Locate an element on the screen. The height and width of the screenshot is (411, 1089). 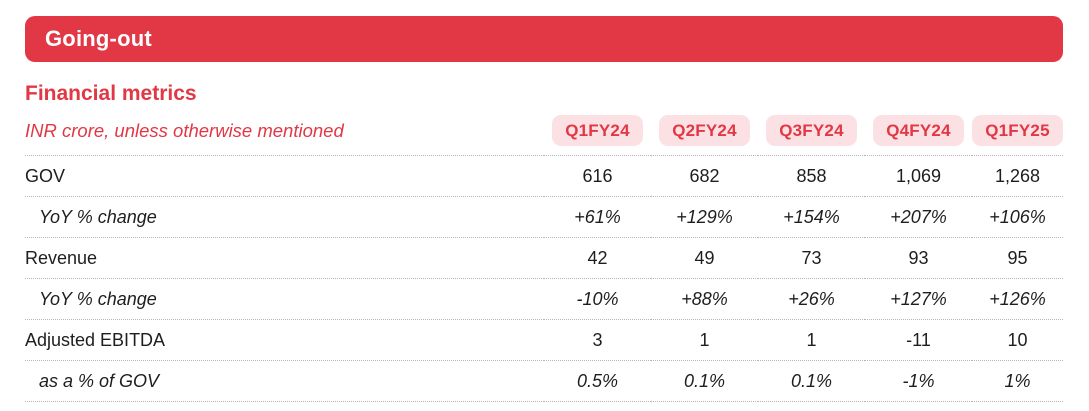
metric-value: +126% is located at coordinates (1017, 299).